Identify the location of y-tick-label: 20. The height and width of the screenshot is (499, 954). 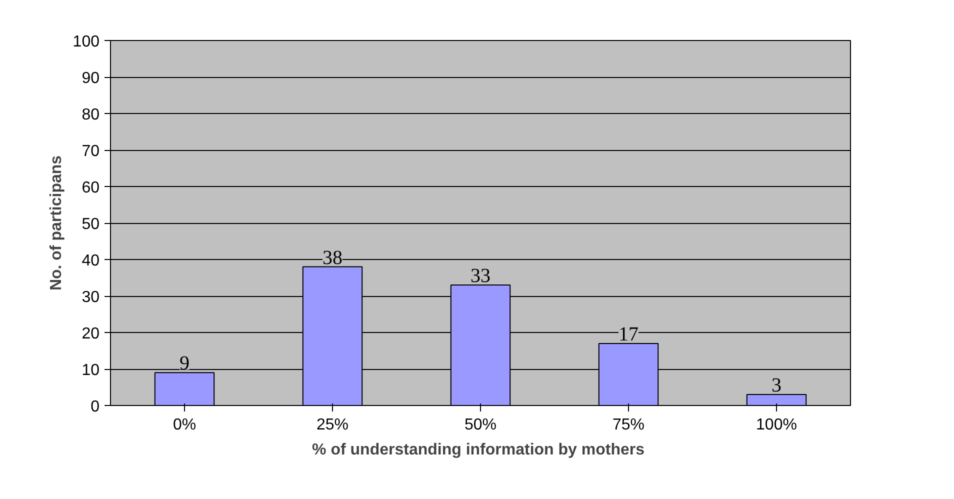
(91, 334).